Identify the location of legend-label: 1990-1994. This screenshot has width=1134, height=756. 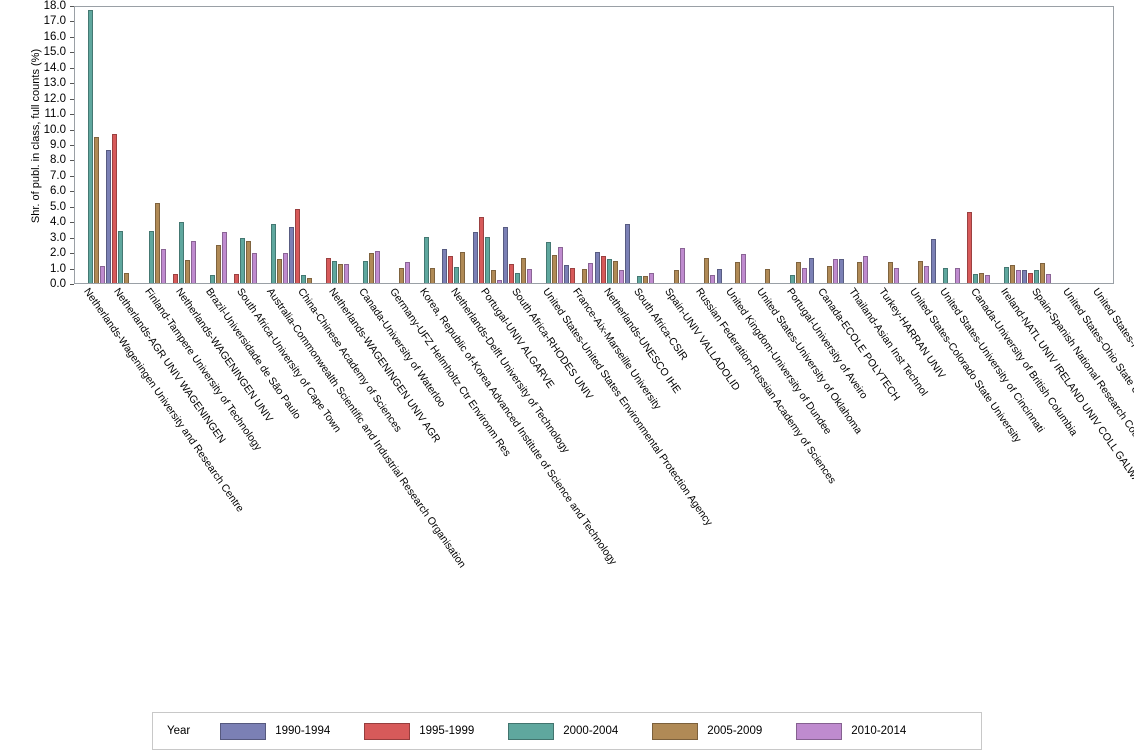
(303, 731).